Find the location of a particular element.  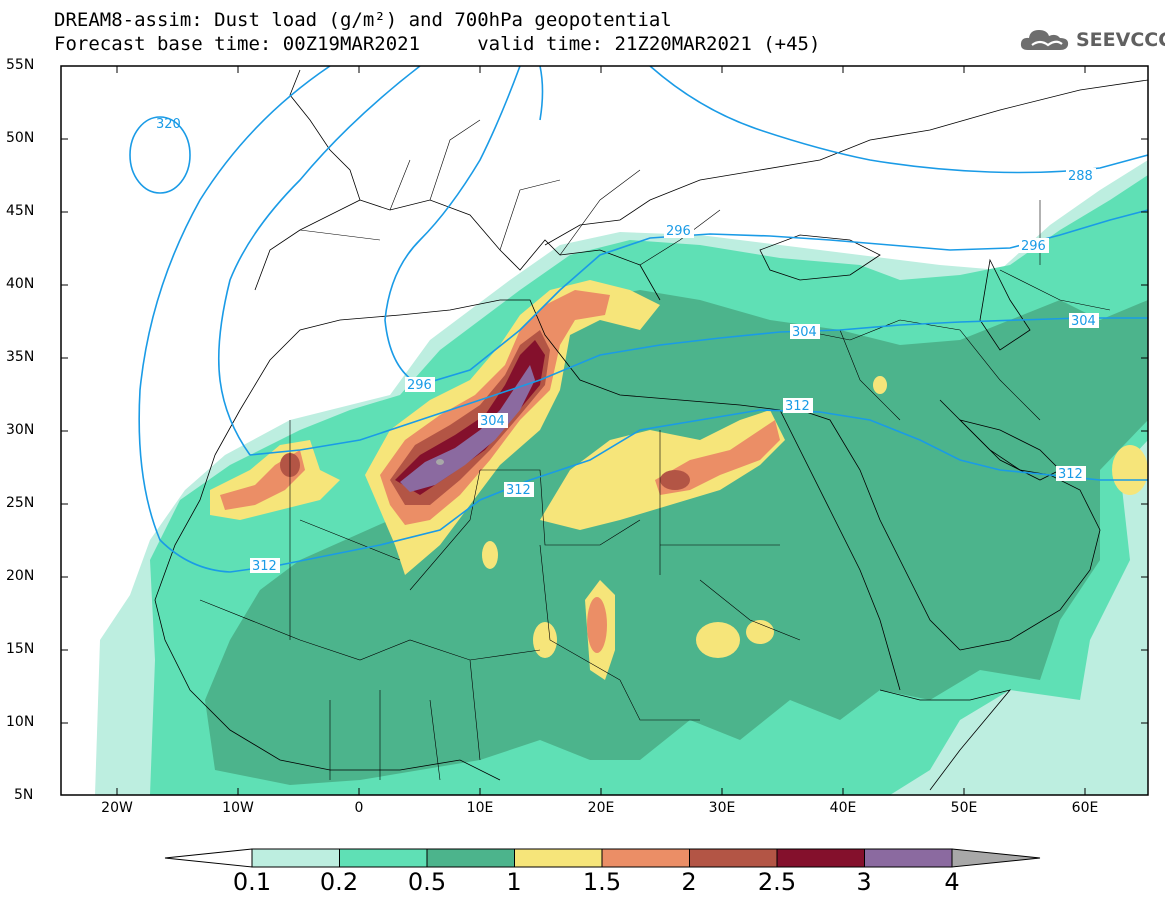

dust-area-c4-blob6 is located at coordinates (1130, 470).